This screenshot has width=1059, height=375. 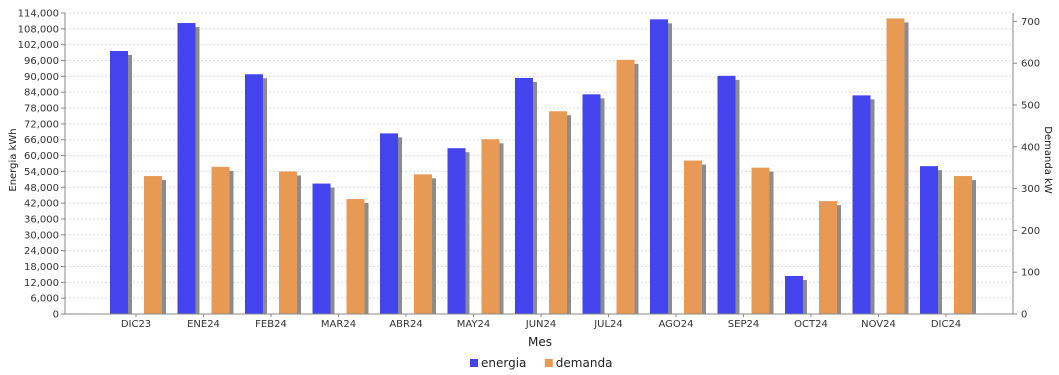 What do you see at coordinates (726, 194) in the screenshot?
I see `bar-energia-SEP24` at bounding box center [726, 194].